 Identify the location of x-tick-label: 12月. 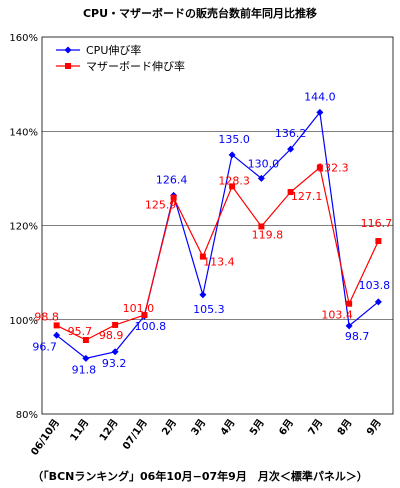
(109, 430).